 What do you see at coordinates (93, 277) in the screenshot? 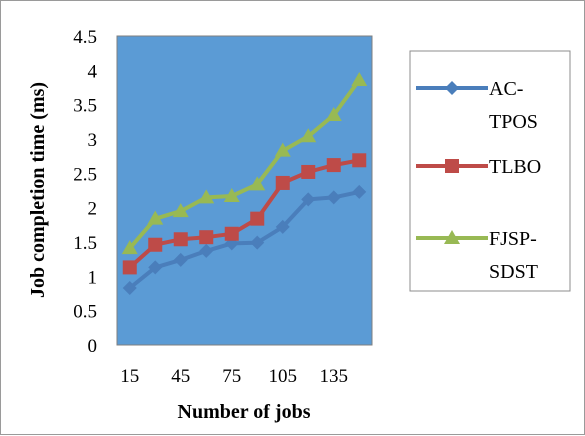
I see `y-tick-label: 1` at bounding box center [93, 277].